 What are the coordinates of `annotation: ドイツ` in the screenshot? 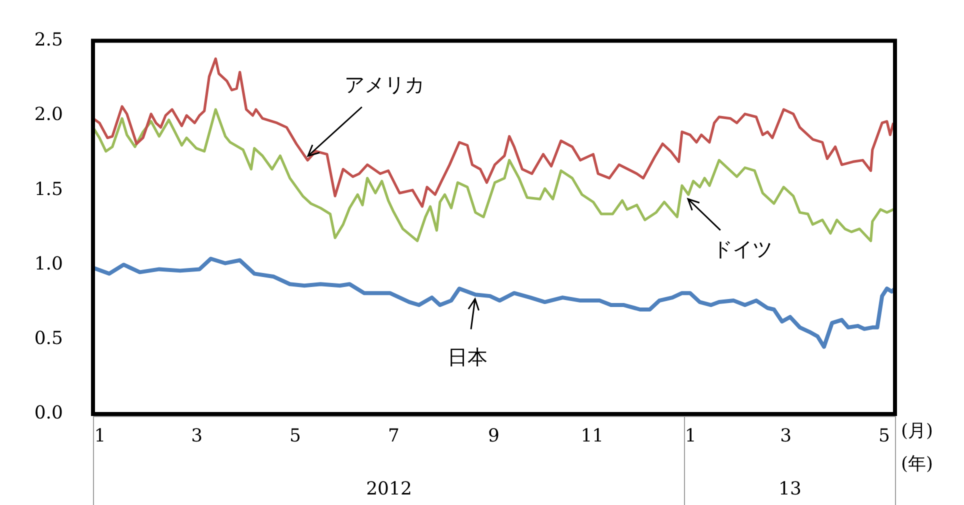 It's located at (742, 248).